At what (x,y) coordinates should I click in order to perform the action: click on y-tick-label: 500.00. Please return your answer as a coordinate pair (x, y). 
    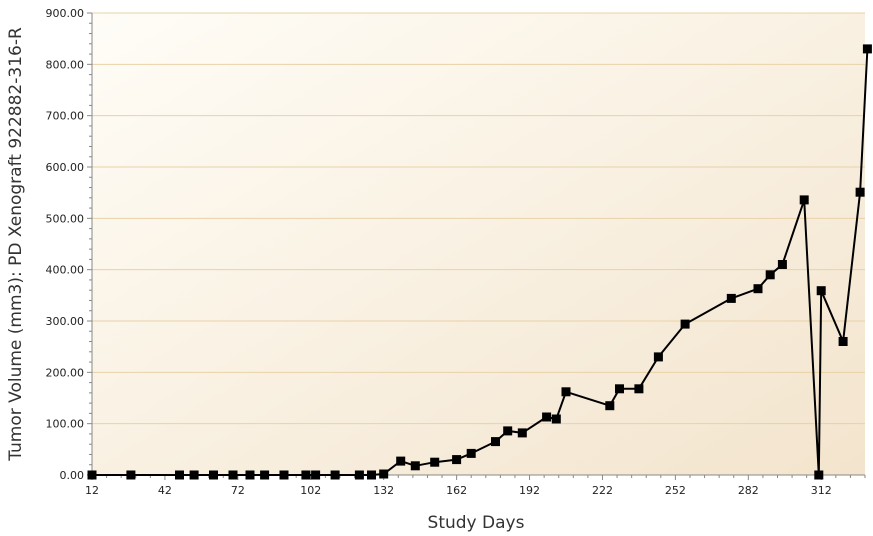
    Looking at the image, I should click on (65, 218).